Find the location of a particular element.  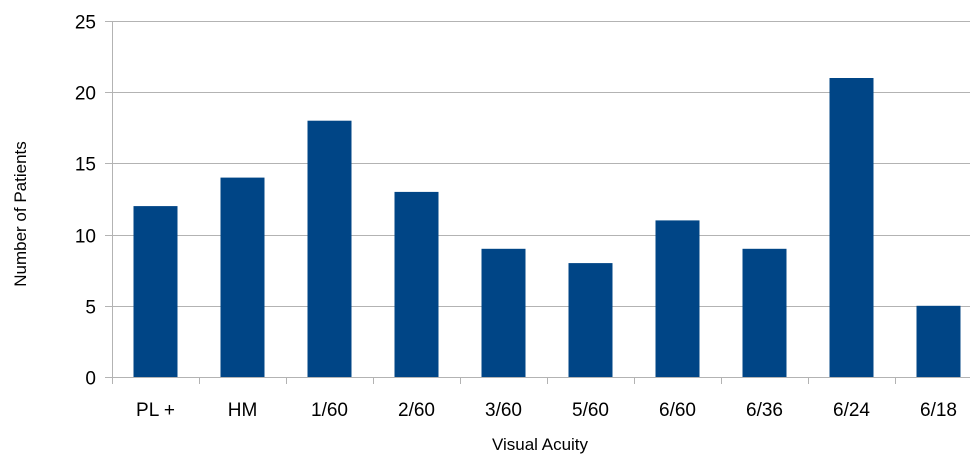

x-tick-label: 6/18 is located at coordinates (938, 410).